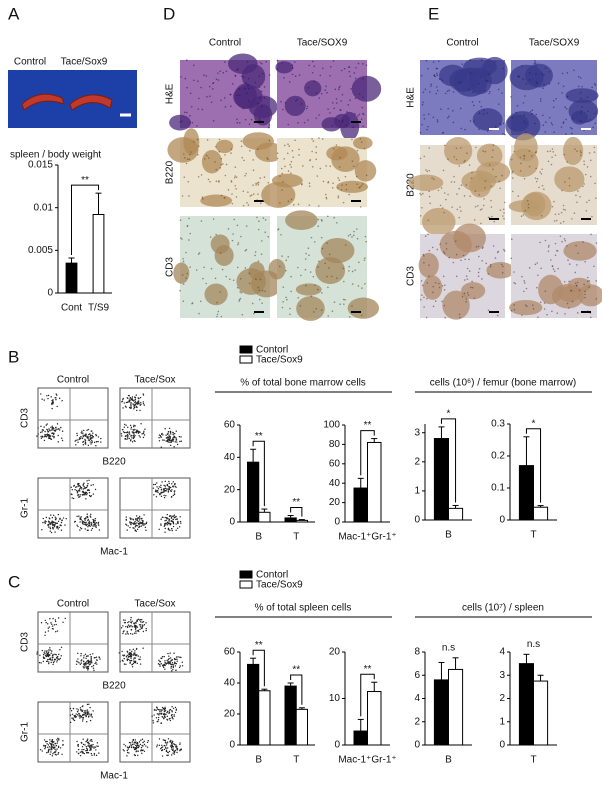 Image resolution: width=602 pixels, height=785 pixels. Describe the element at coordinates (296, 502) in the screenshot. I see `label: **` at that location.